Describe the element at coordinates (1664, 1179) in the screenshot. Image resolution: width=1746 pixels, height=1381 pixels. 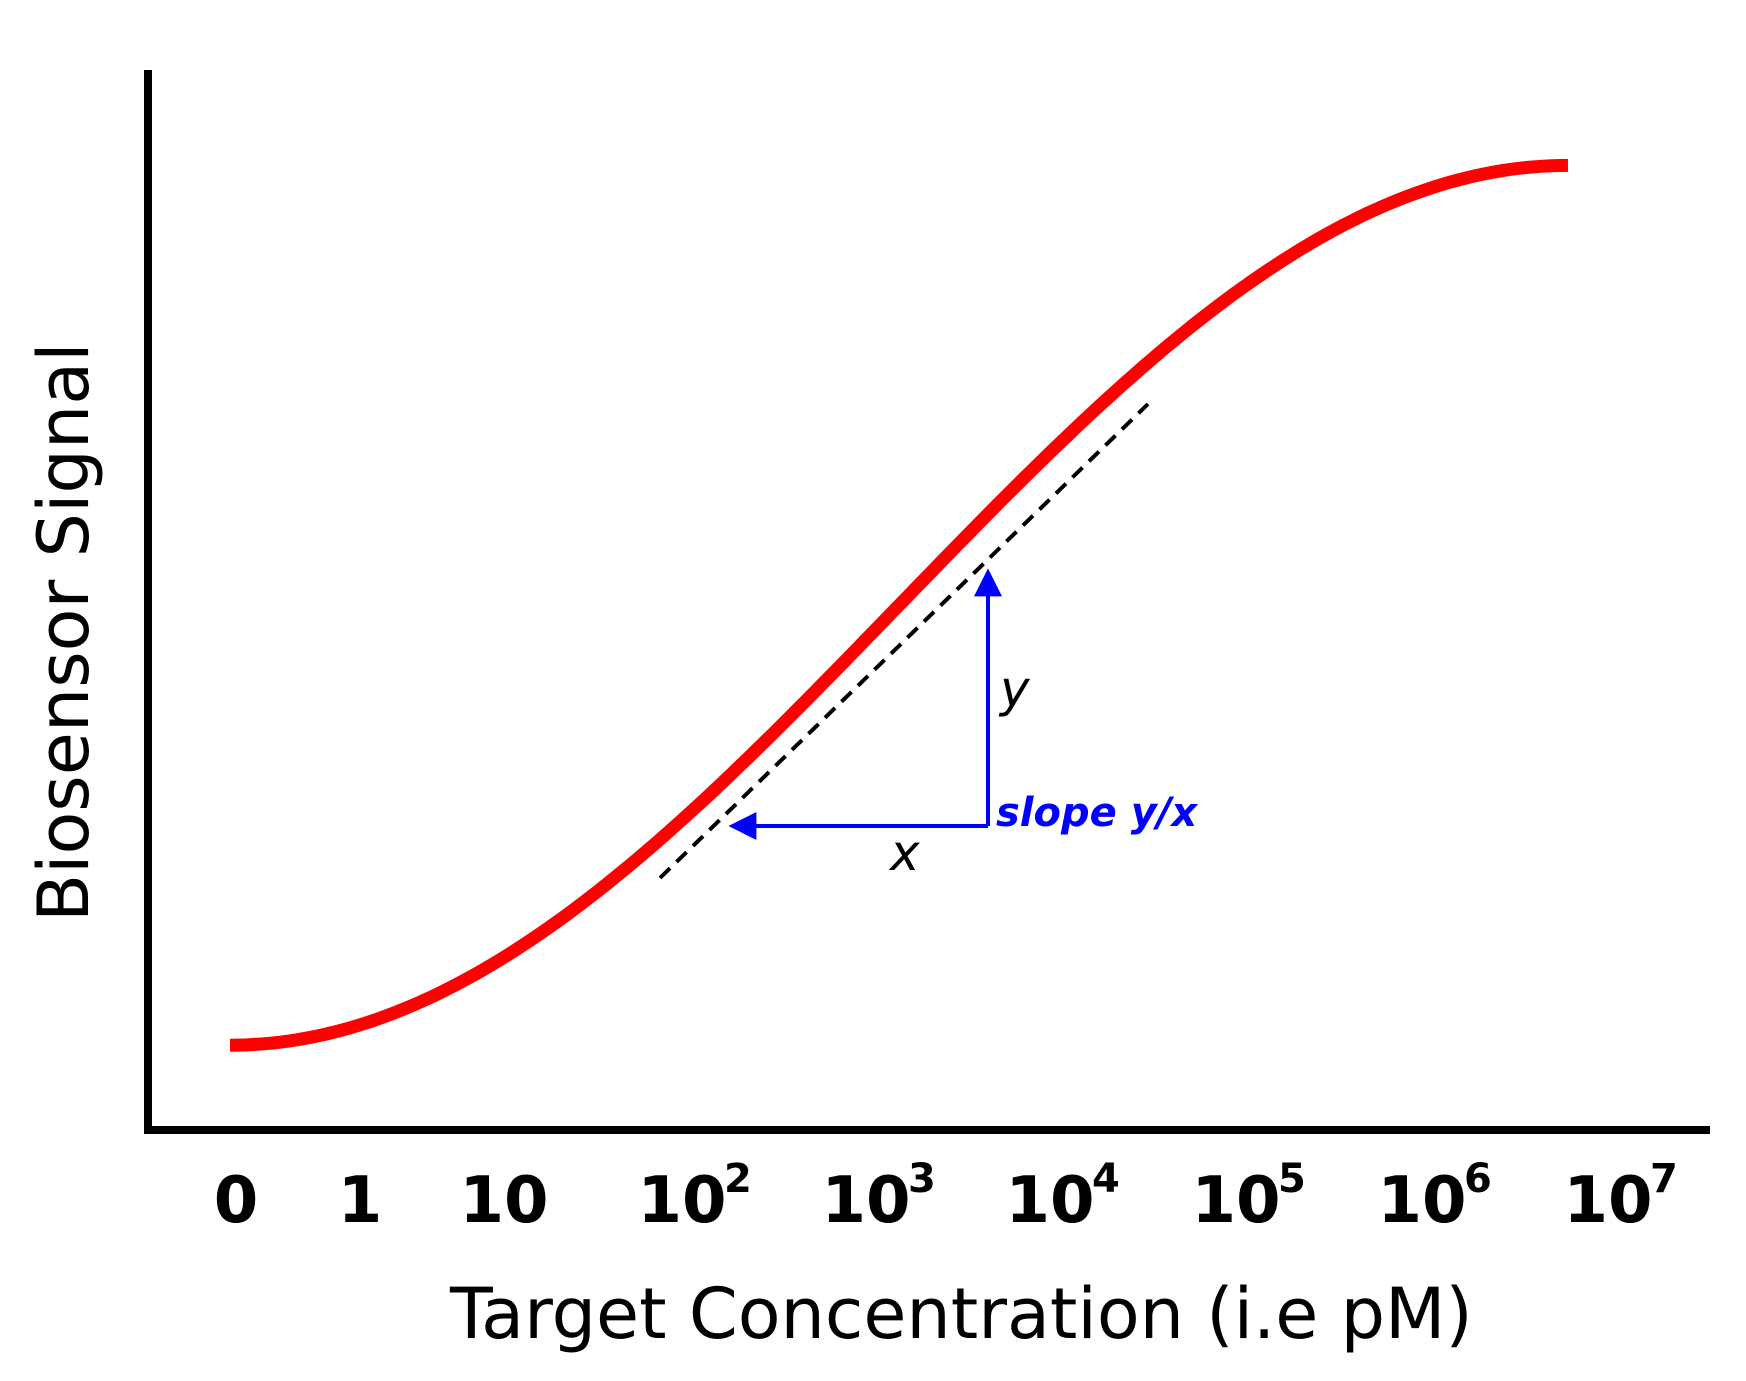
I see `x-tick-exponent: 7` at that location.